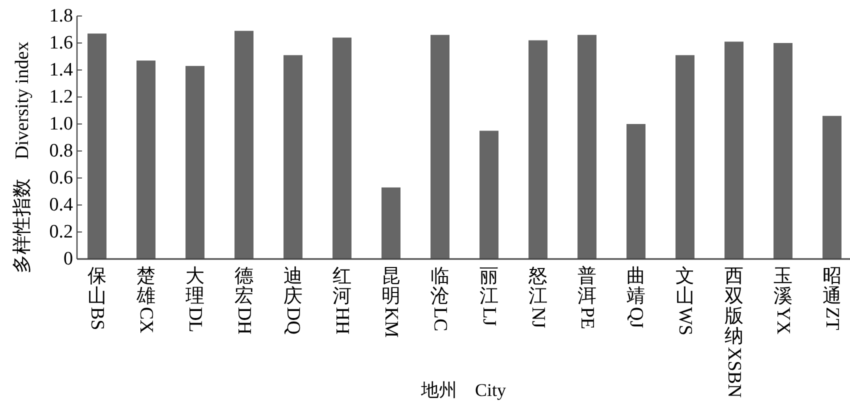 The width and height of the screenshot is (850, 404). I want to click on x-tick-label: 昭通ZT, so click(832, 298).